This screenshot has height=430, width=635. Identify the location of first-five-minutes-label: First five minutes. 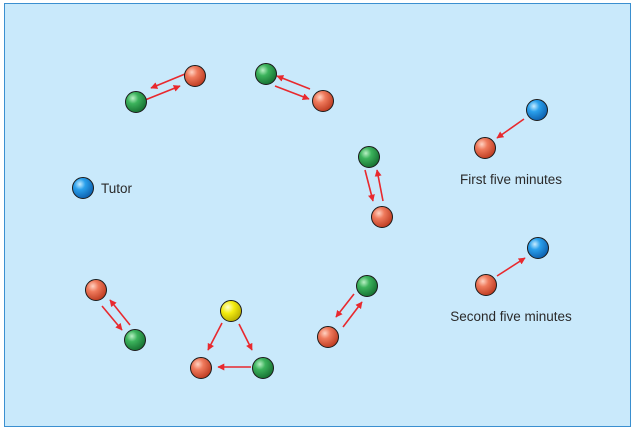
(511, 179).